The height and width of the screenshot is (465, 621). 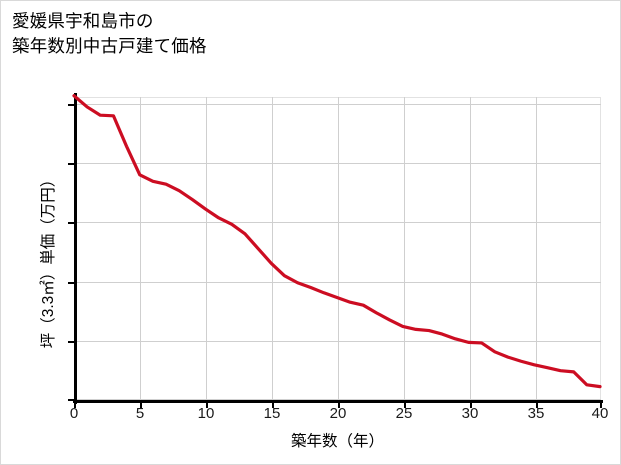 What do you see at coordinates (337, 441) in the screenshot?
I see `x-axis-label: 築年数（年）` at bounding box center [337, 441].